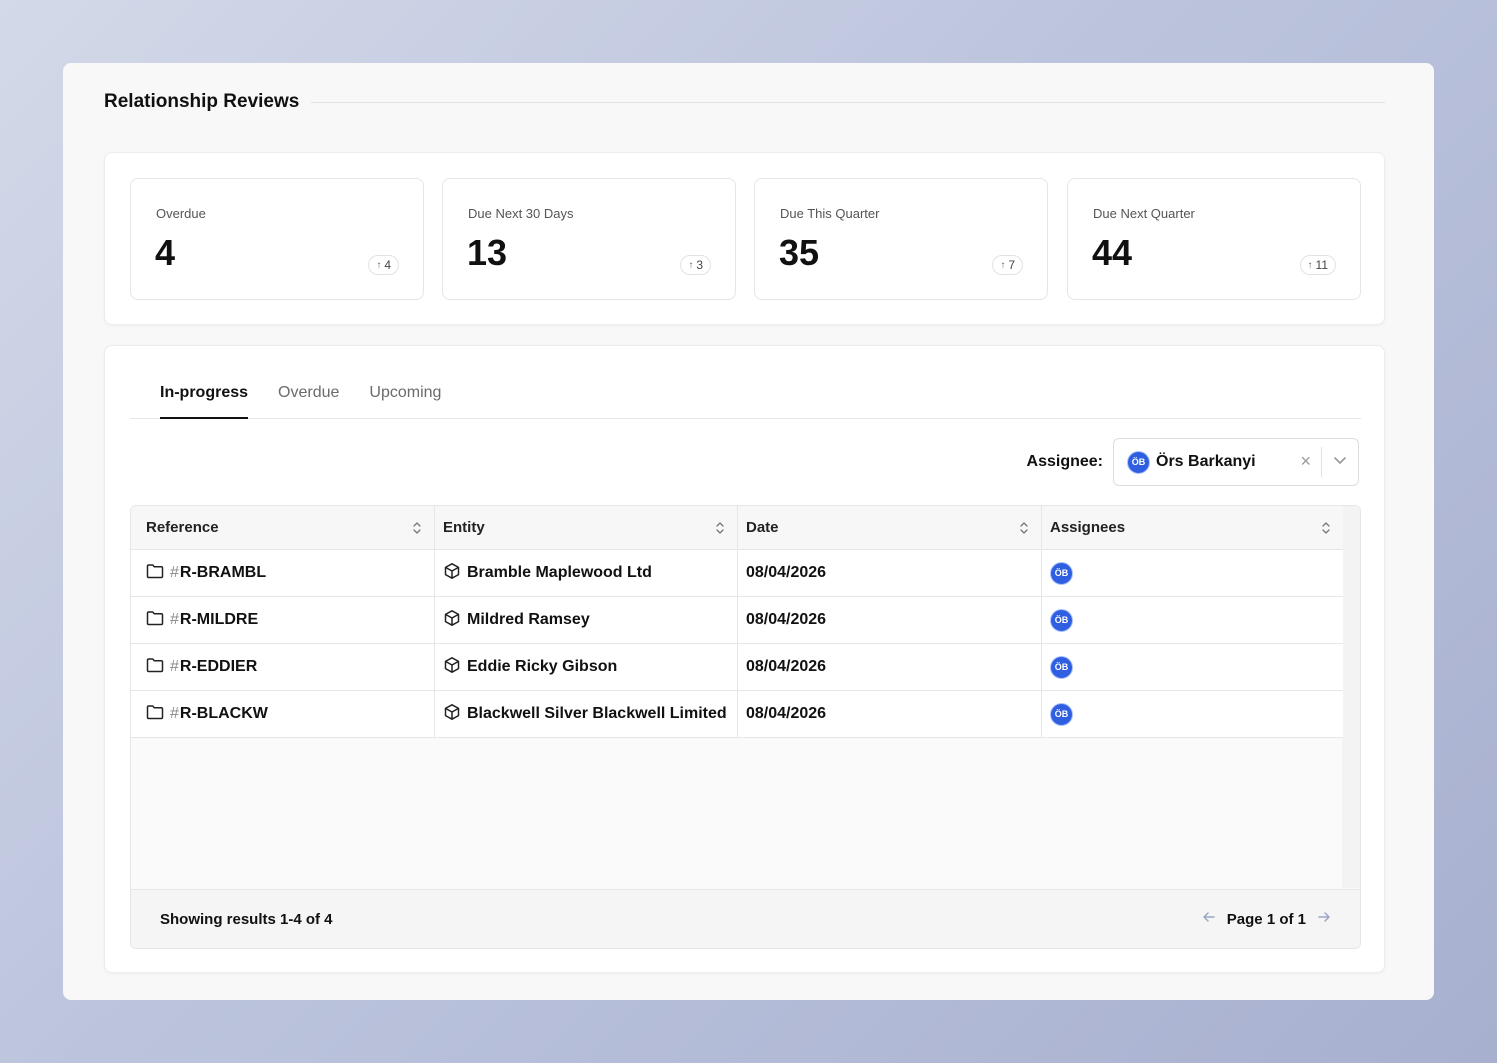 This screenshot has height=1063, width=1497. I want to click on assignee-filter: Assignee: ÖB Örs Barkanyi ×, so click(1193, 462).